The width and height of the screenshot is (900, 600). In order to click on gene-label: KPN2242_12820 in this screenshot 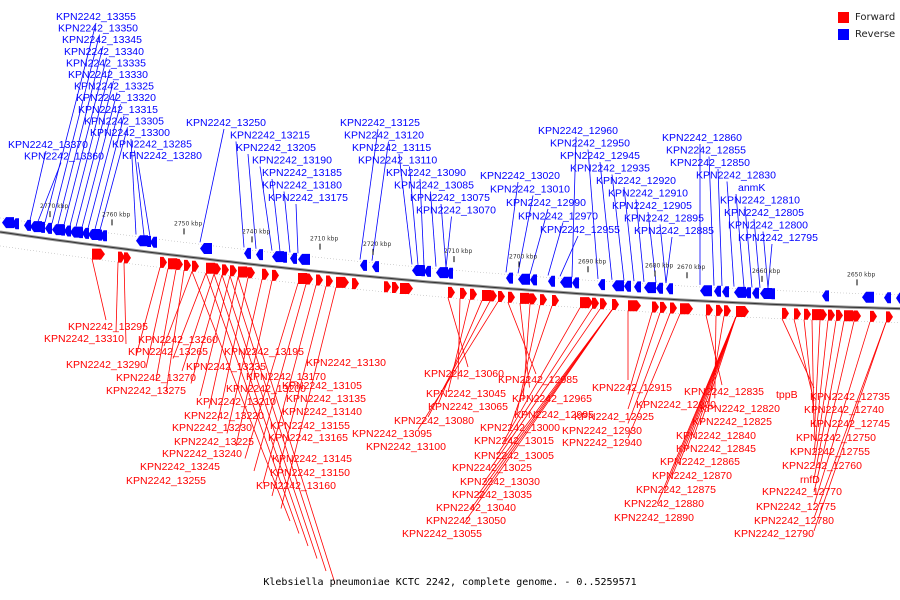, I will do `click(740, 409)`.